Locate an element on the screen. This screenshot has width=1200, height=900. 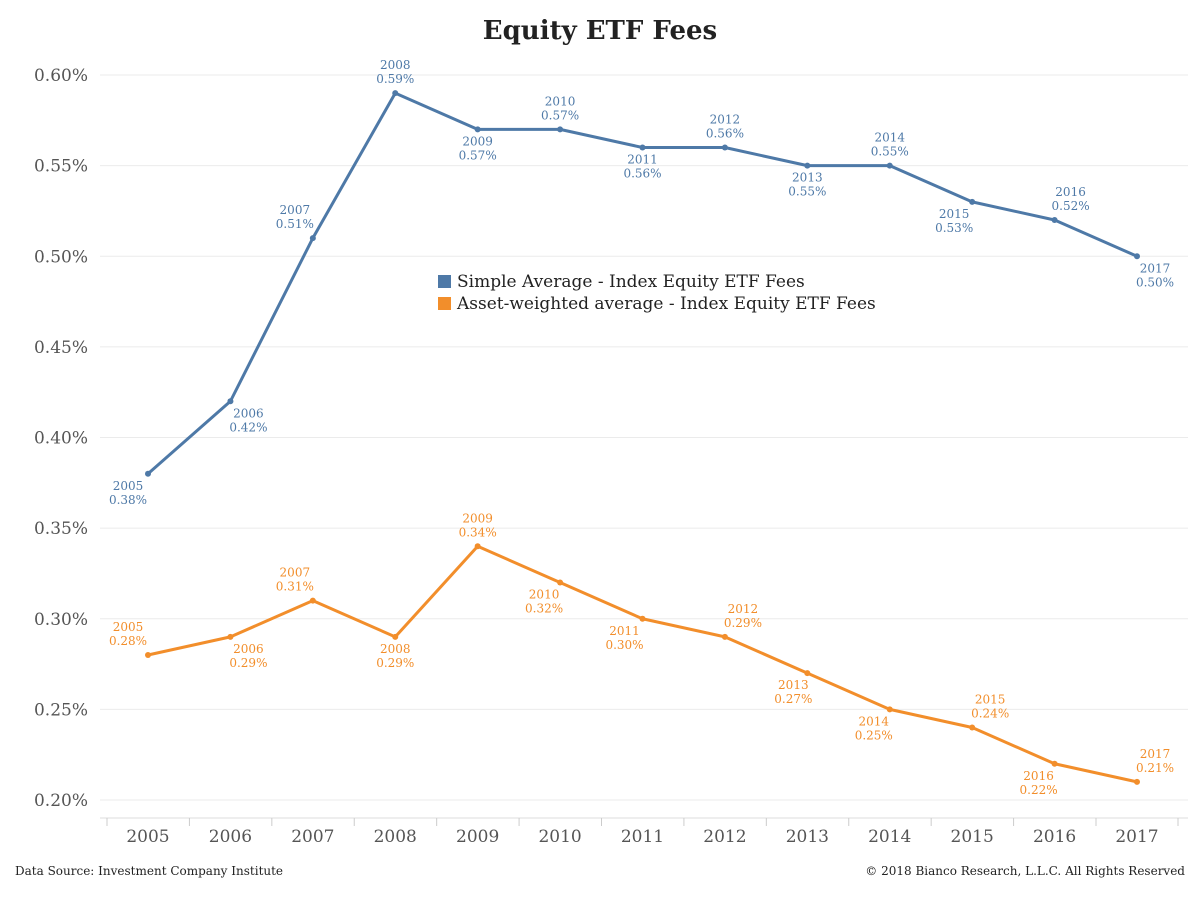
data-label-value: 0.32% is located at coordinates (544, 609).